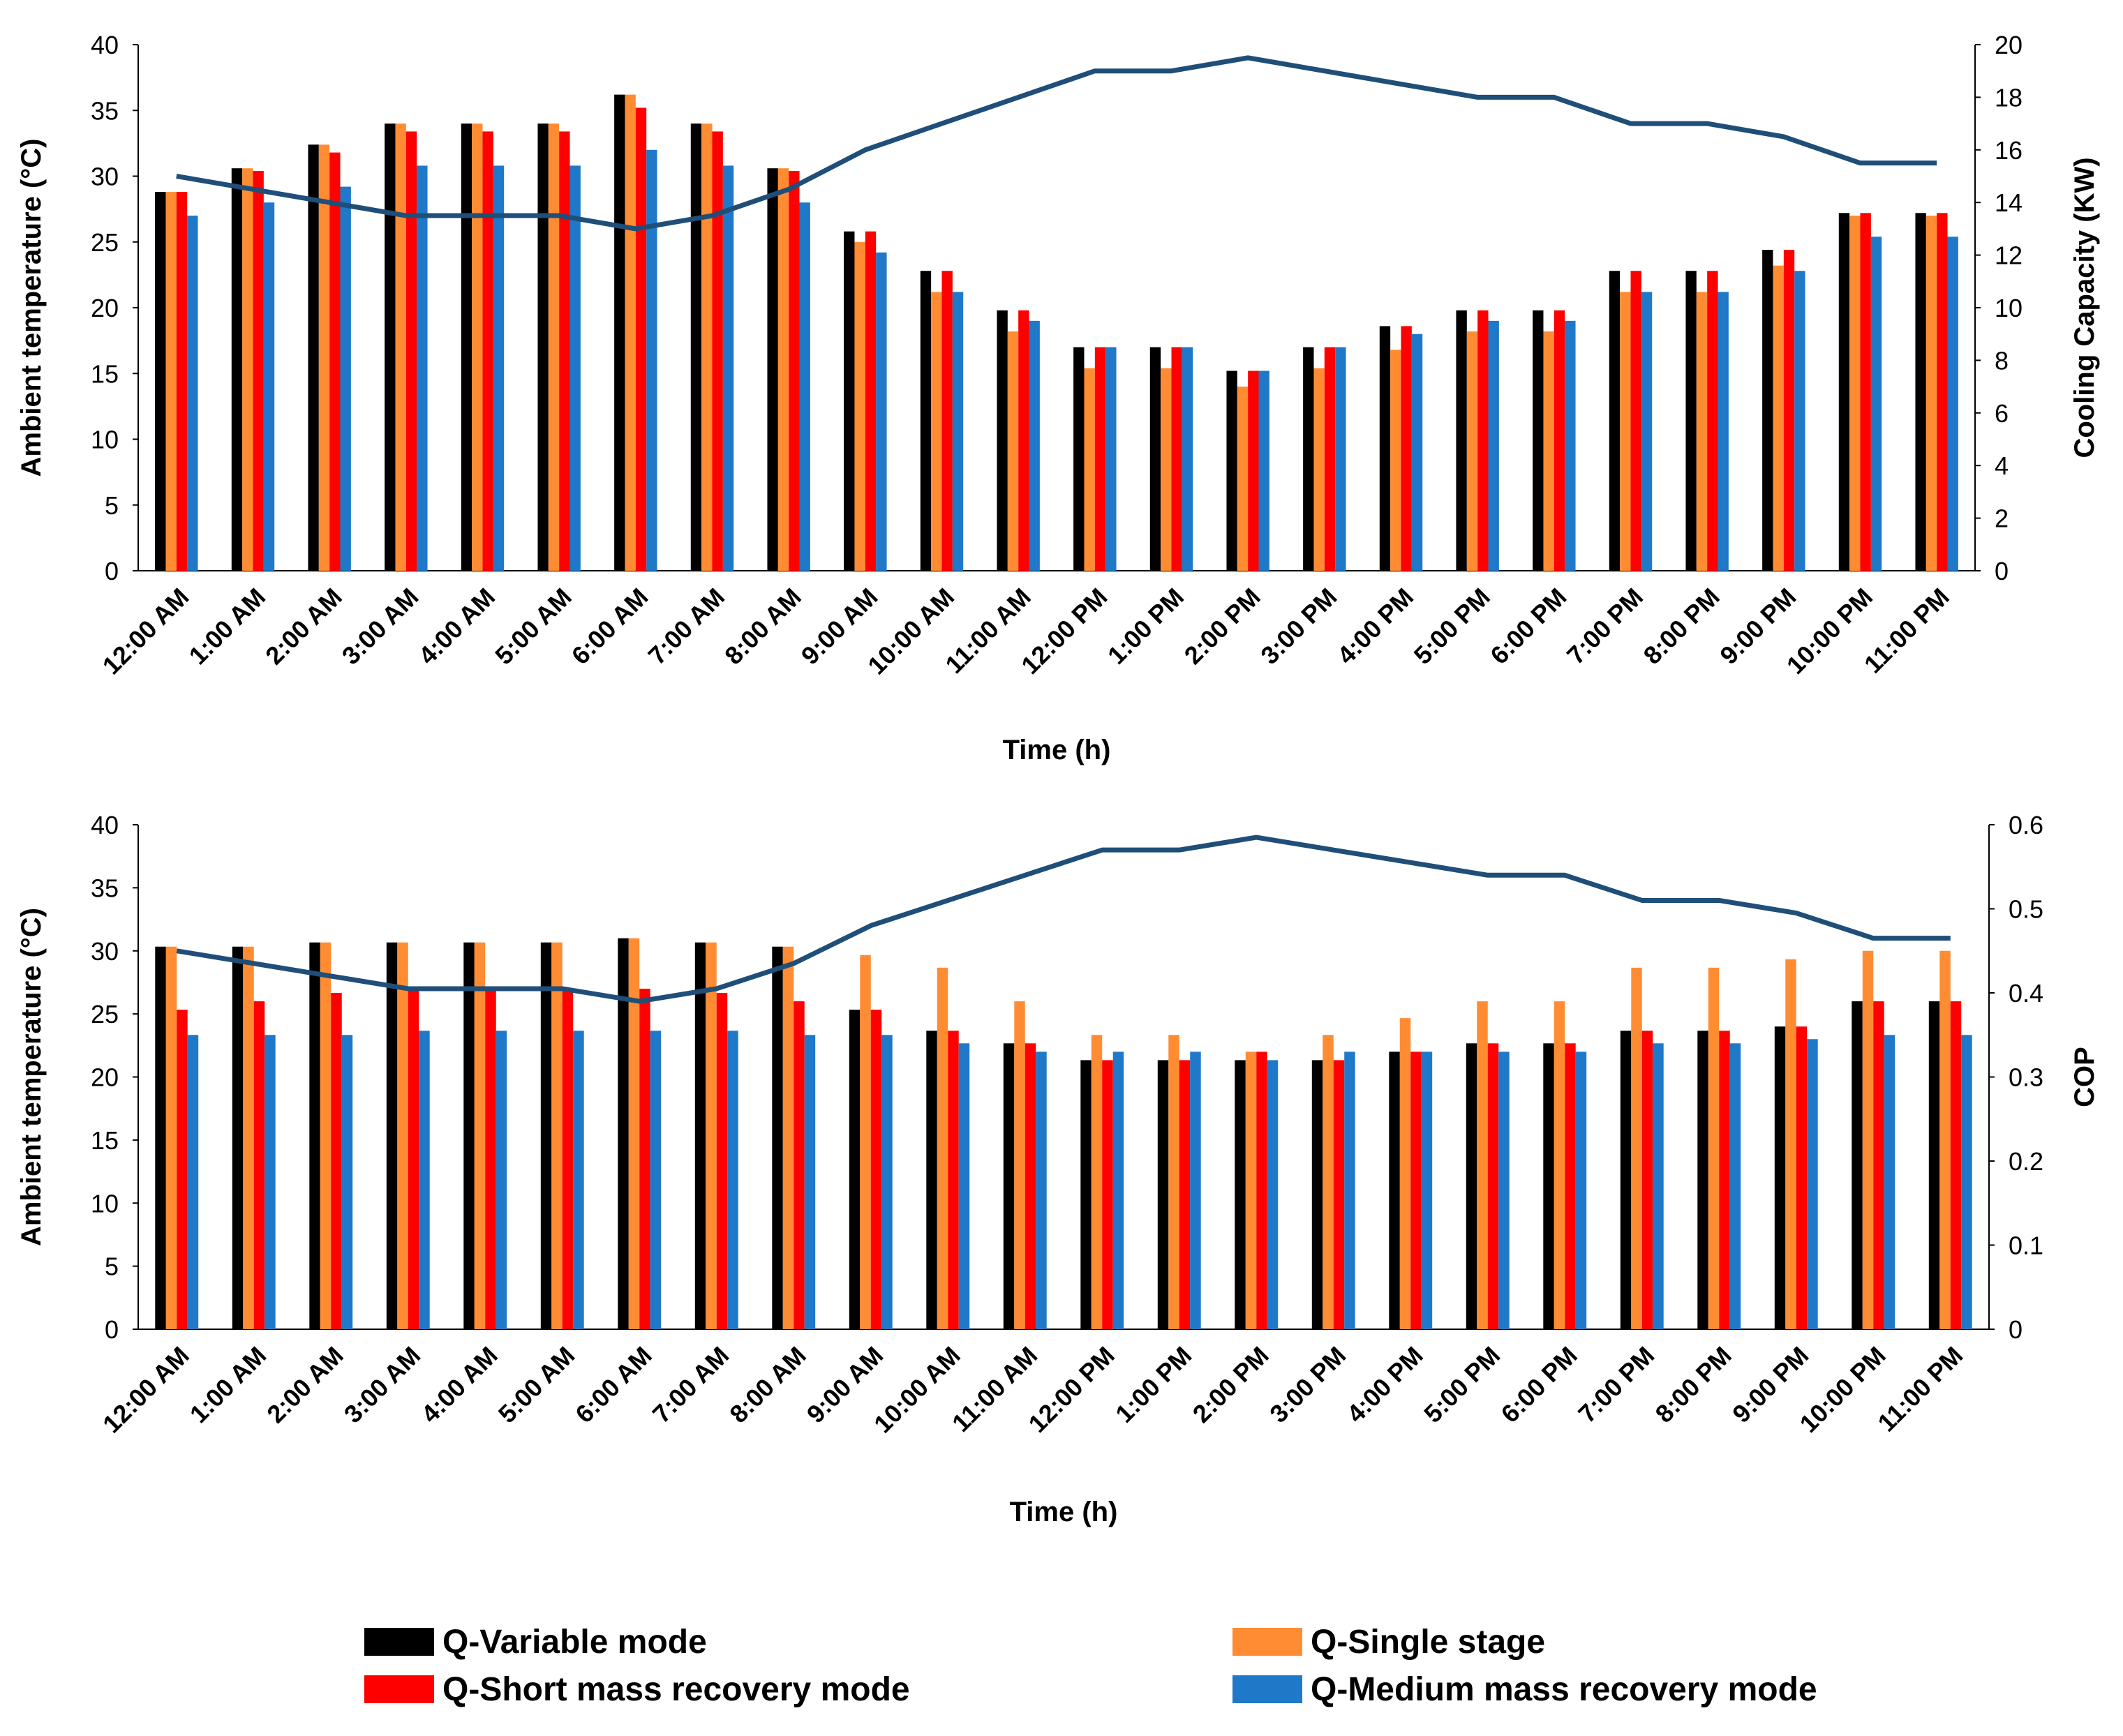 Image resolution: width=2123 pixels, height=1736 pixels. What do you see at coordinates (613, 1385) in the screenshot?
I see `x-tick-label: 6:00 AM` at bounding box center [613, 1385].